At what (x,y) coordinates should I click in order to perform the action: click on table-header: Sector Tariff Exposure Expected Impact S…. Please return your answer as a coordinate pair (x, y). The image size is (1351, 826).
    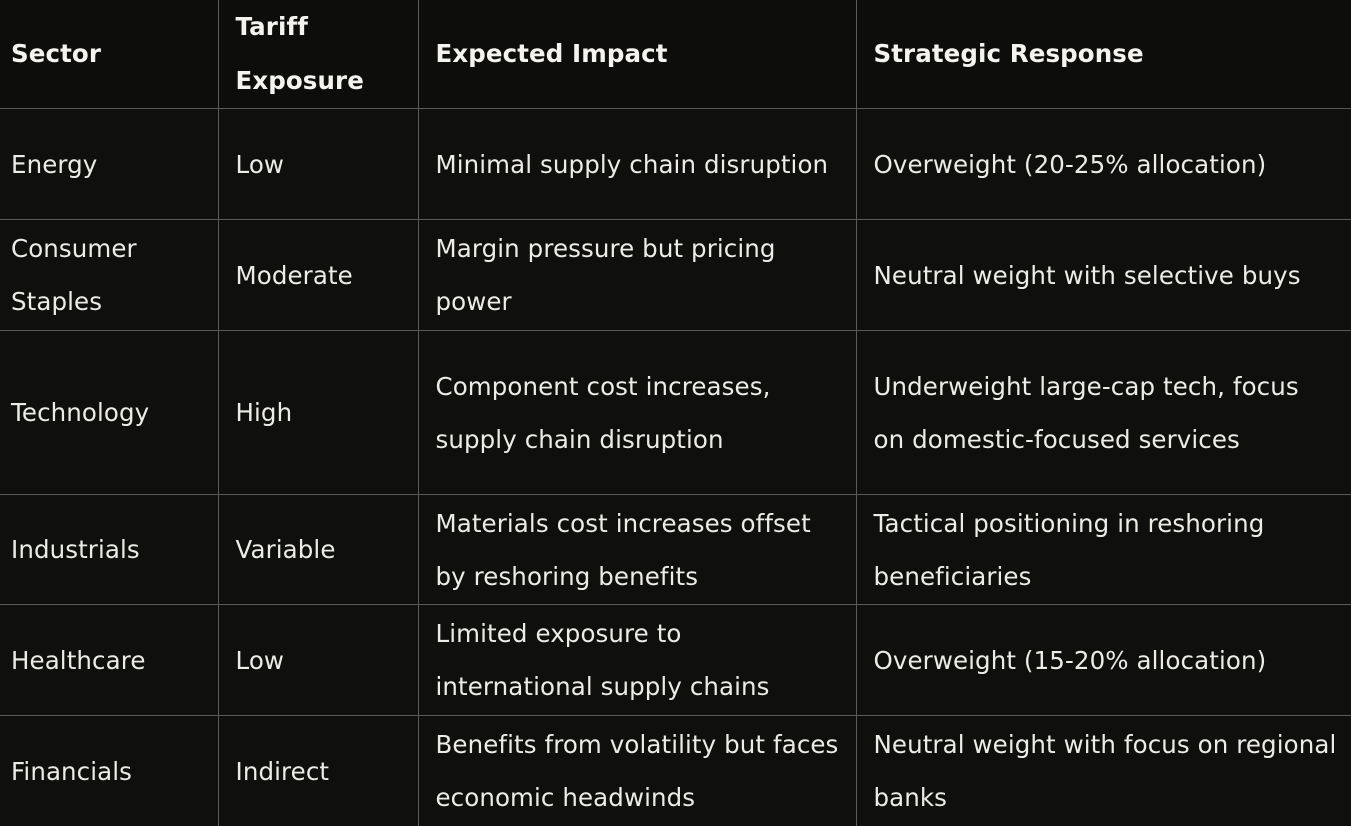
    Looking at the image, I should click on (675, 54).